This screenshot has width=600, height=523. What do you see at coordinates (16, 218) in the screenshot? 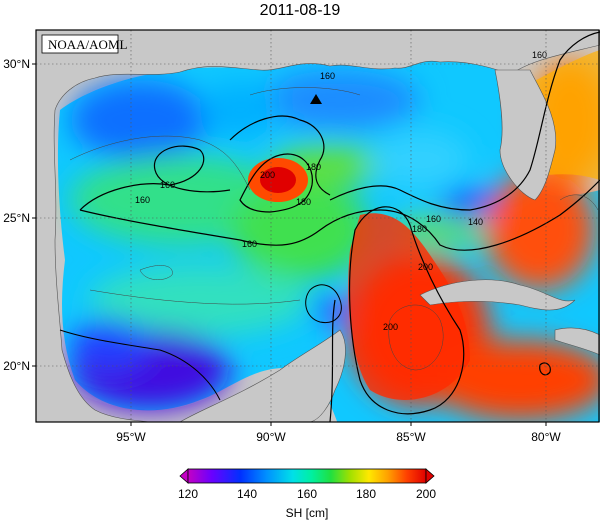
I see `lat-label: 25°N` at bounding box center [16, 218].